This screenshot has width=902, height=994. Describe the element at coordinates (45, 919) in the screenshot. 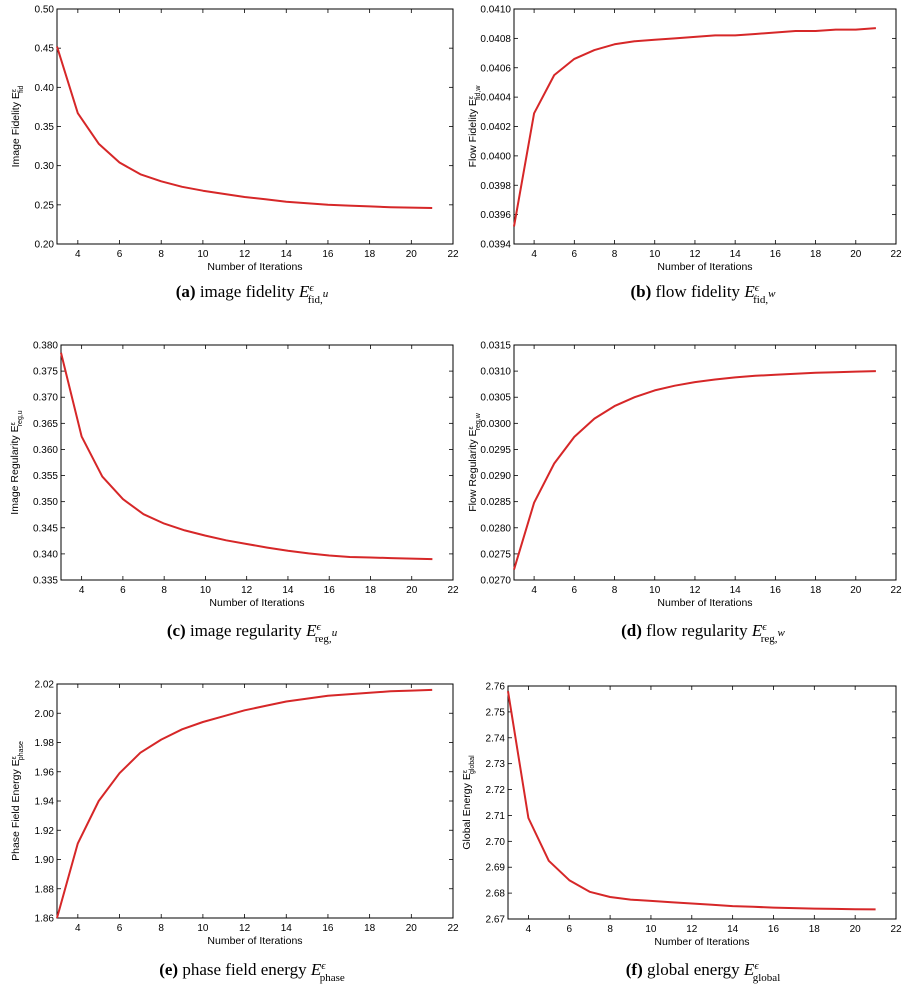

I see `y-tick-label: 1.86` at that location.